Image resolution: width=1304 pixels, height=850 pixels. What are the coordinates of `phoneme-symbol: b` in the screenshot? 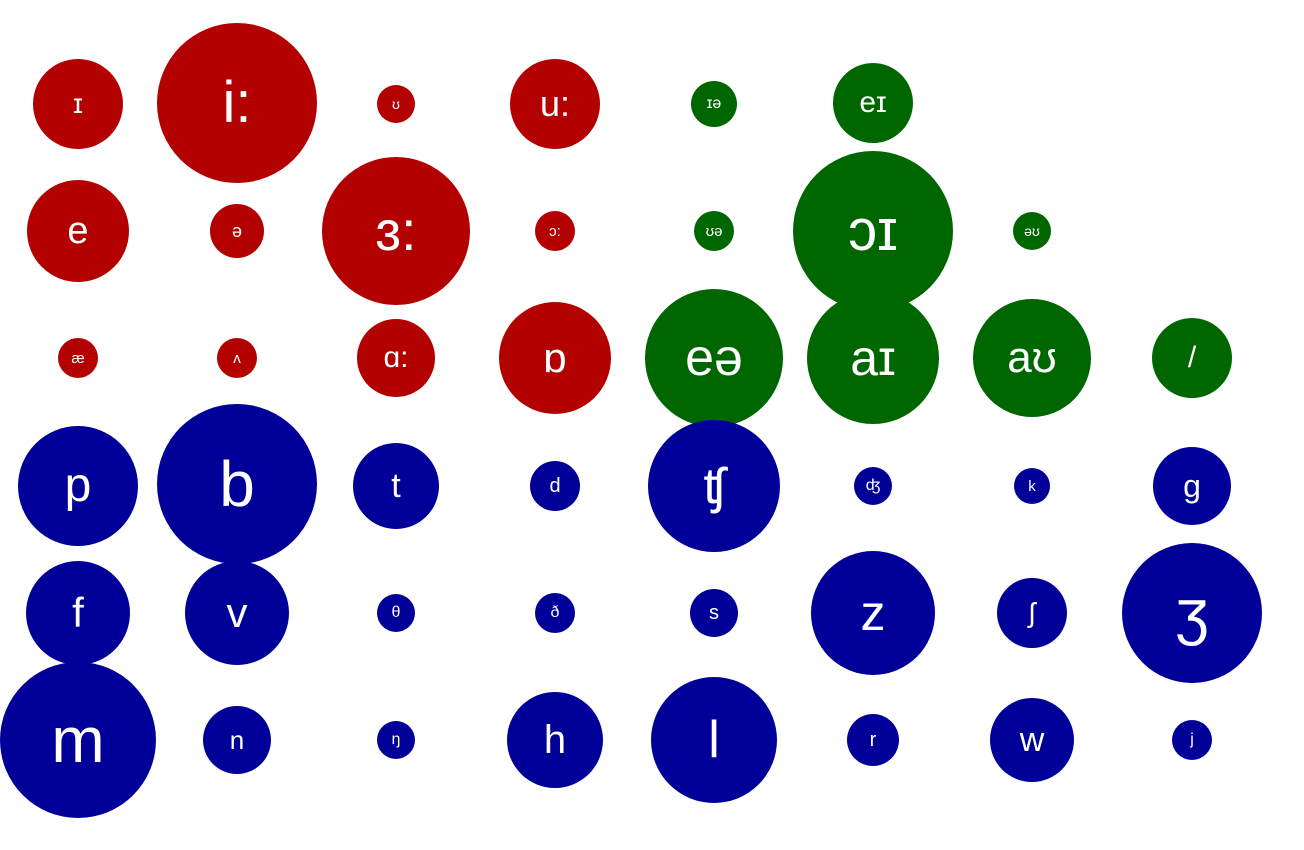 It's located at (237, 484).